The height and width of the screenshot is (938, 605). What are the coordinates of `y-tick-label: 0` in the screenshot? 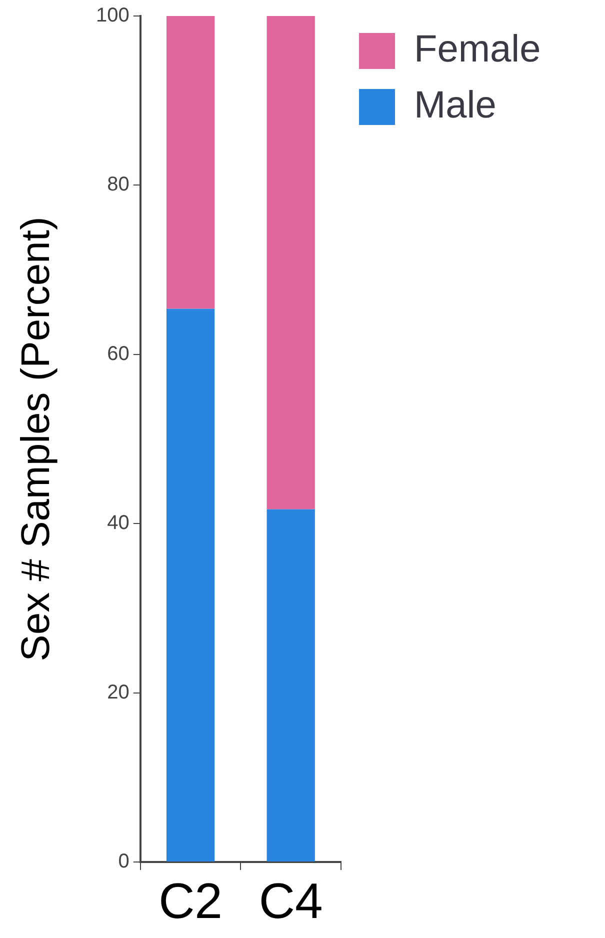 It's located at (124, 861).